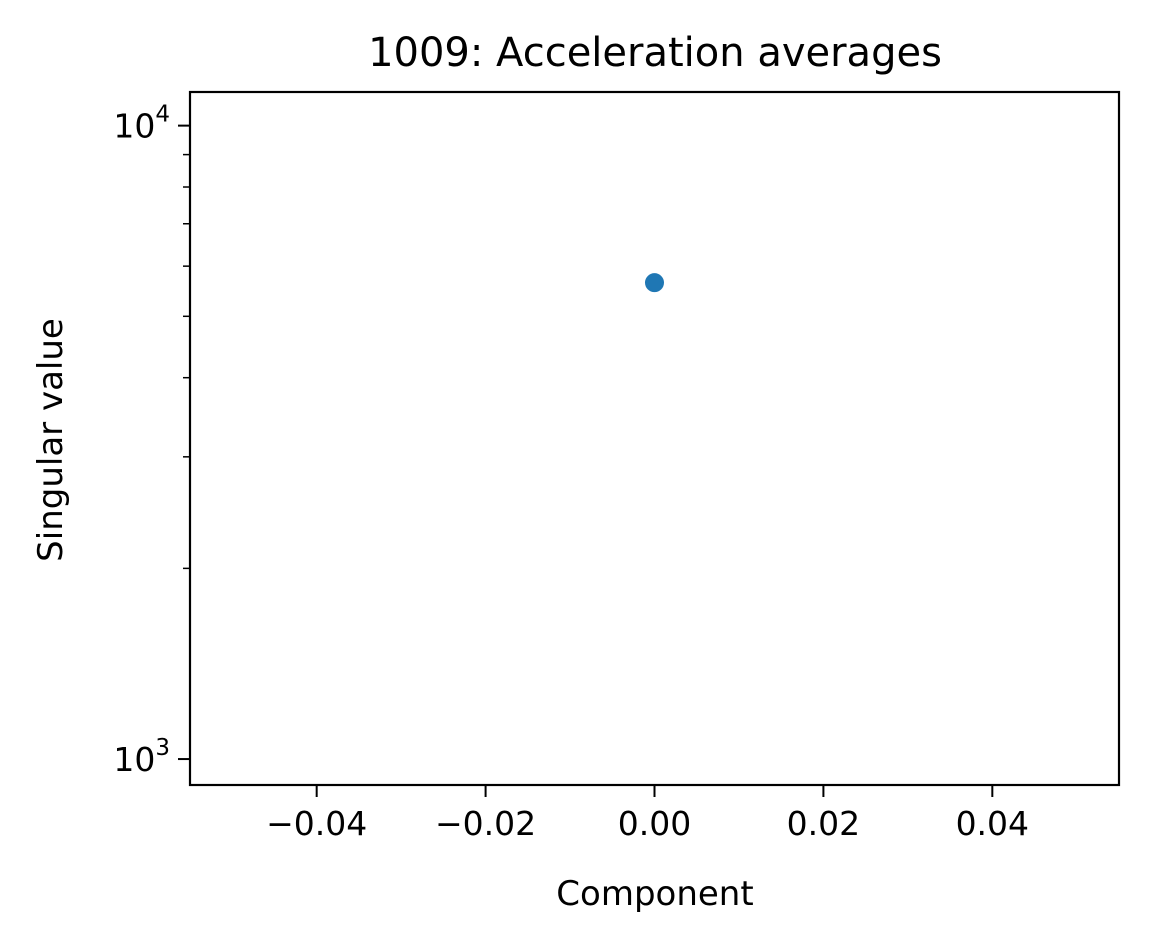 The width and height of the screenshot is (1150, 945). Describe the element at coordinates (655, 53) in the screenshot. I see `chart-title: 1009: Acceleration averages` at that location.